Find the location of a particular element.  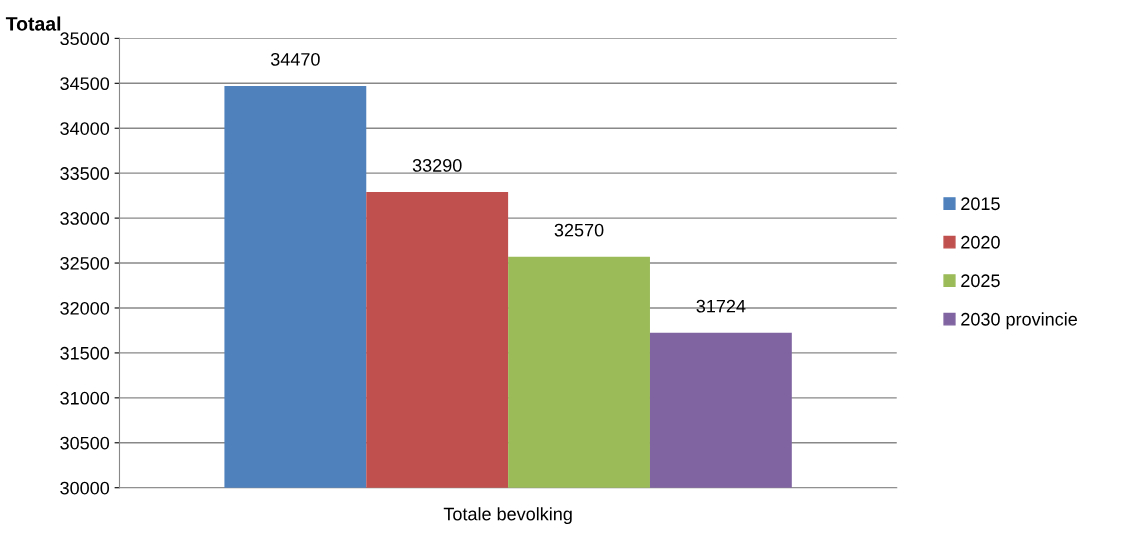

y-tick-label: 30000 is located at coordinates (85, 488).